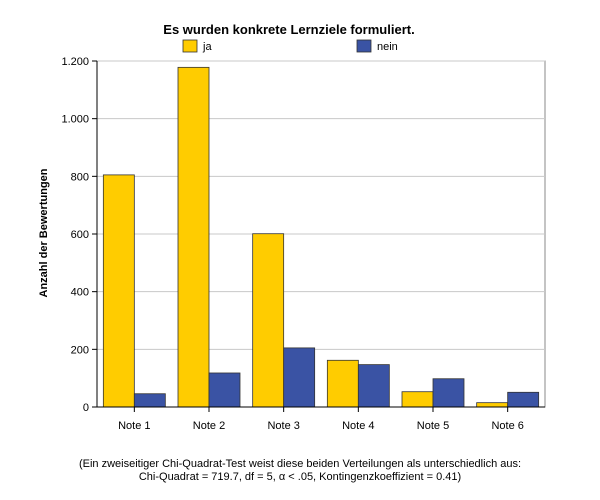 The image size is (600, 500). I want to click on chart-title: Es wurden konkrete Lernziele formuliert., so click(288, 29).